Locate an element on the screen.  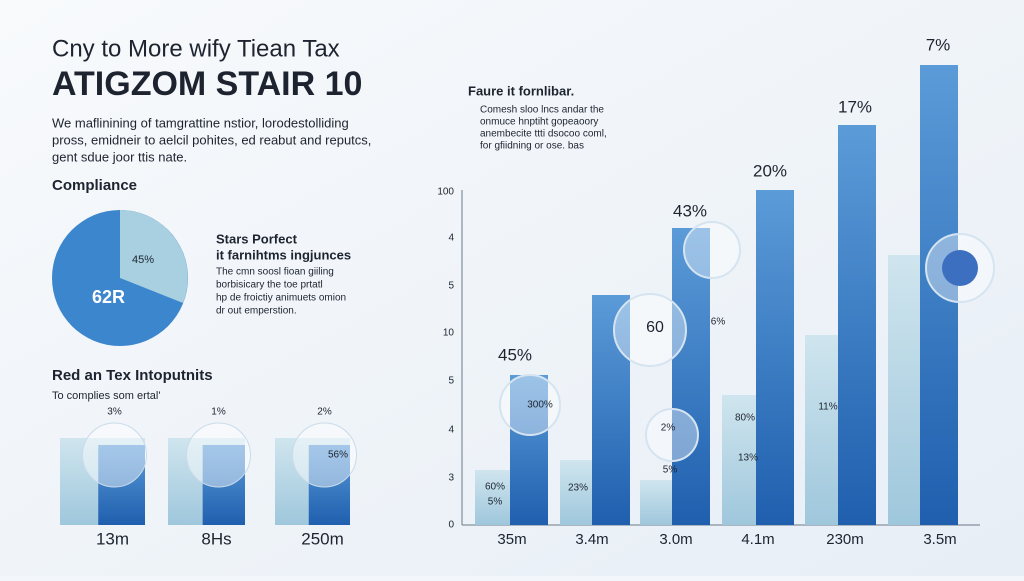
side-title: Stars Porfect is located at coordinates (257, 238).